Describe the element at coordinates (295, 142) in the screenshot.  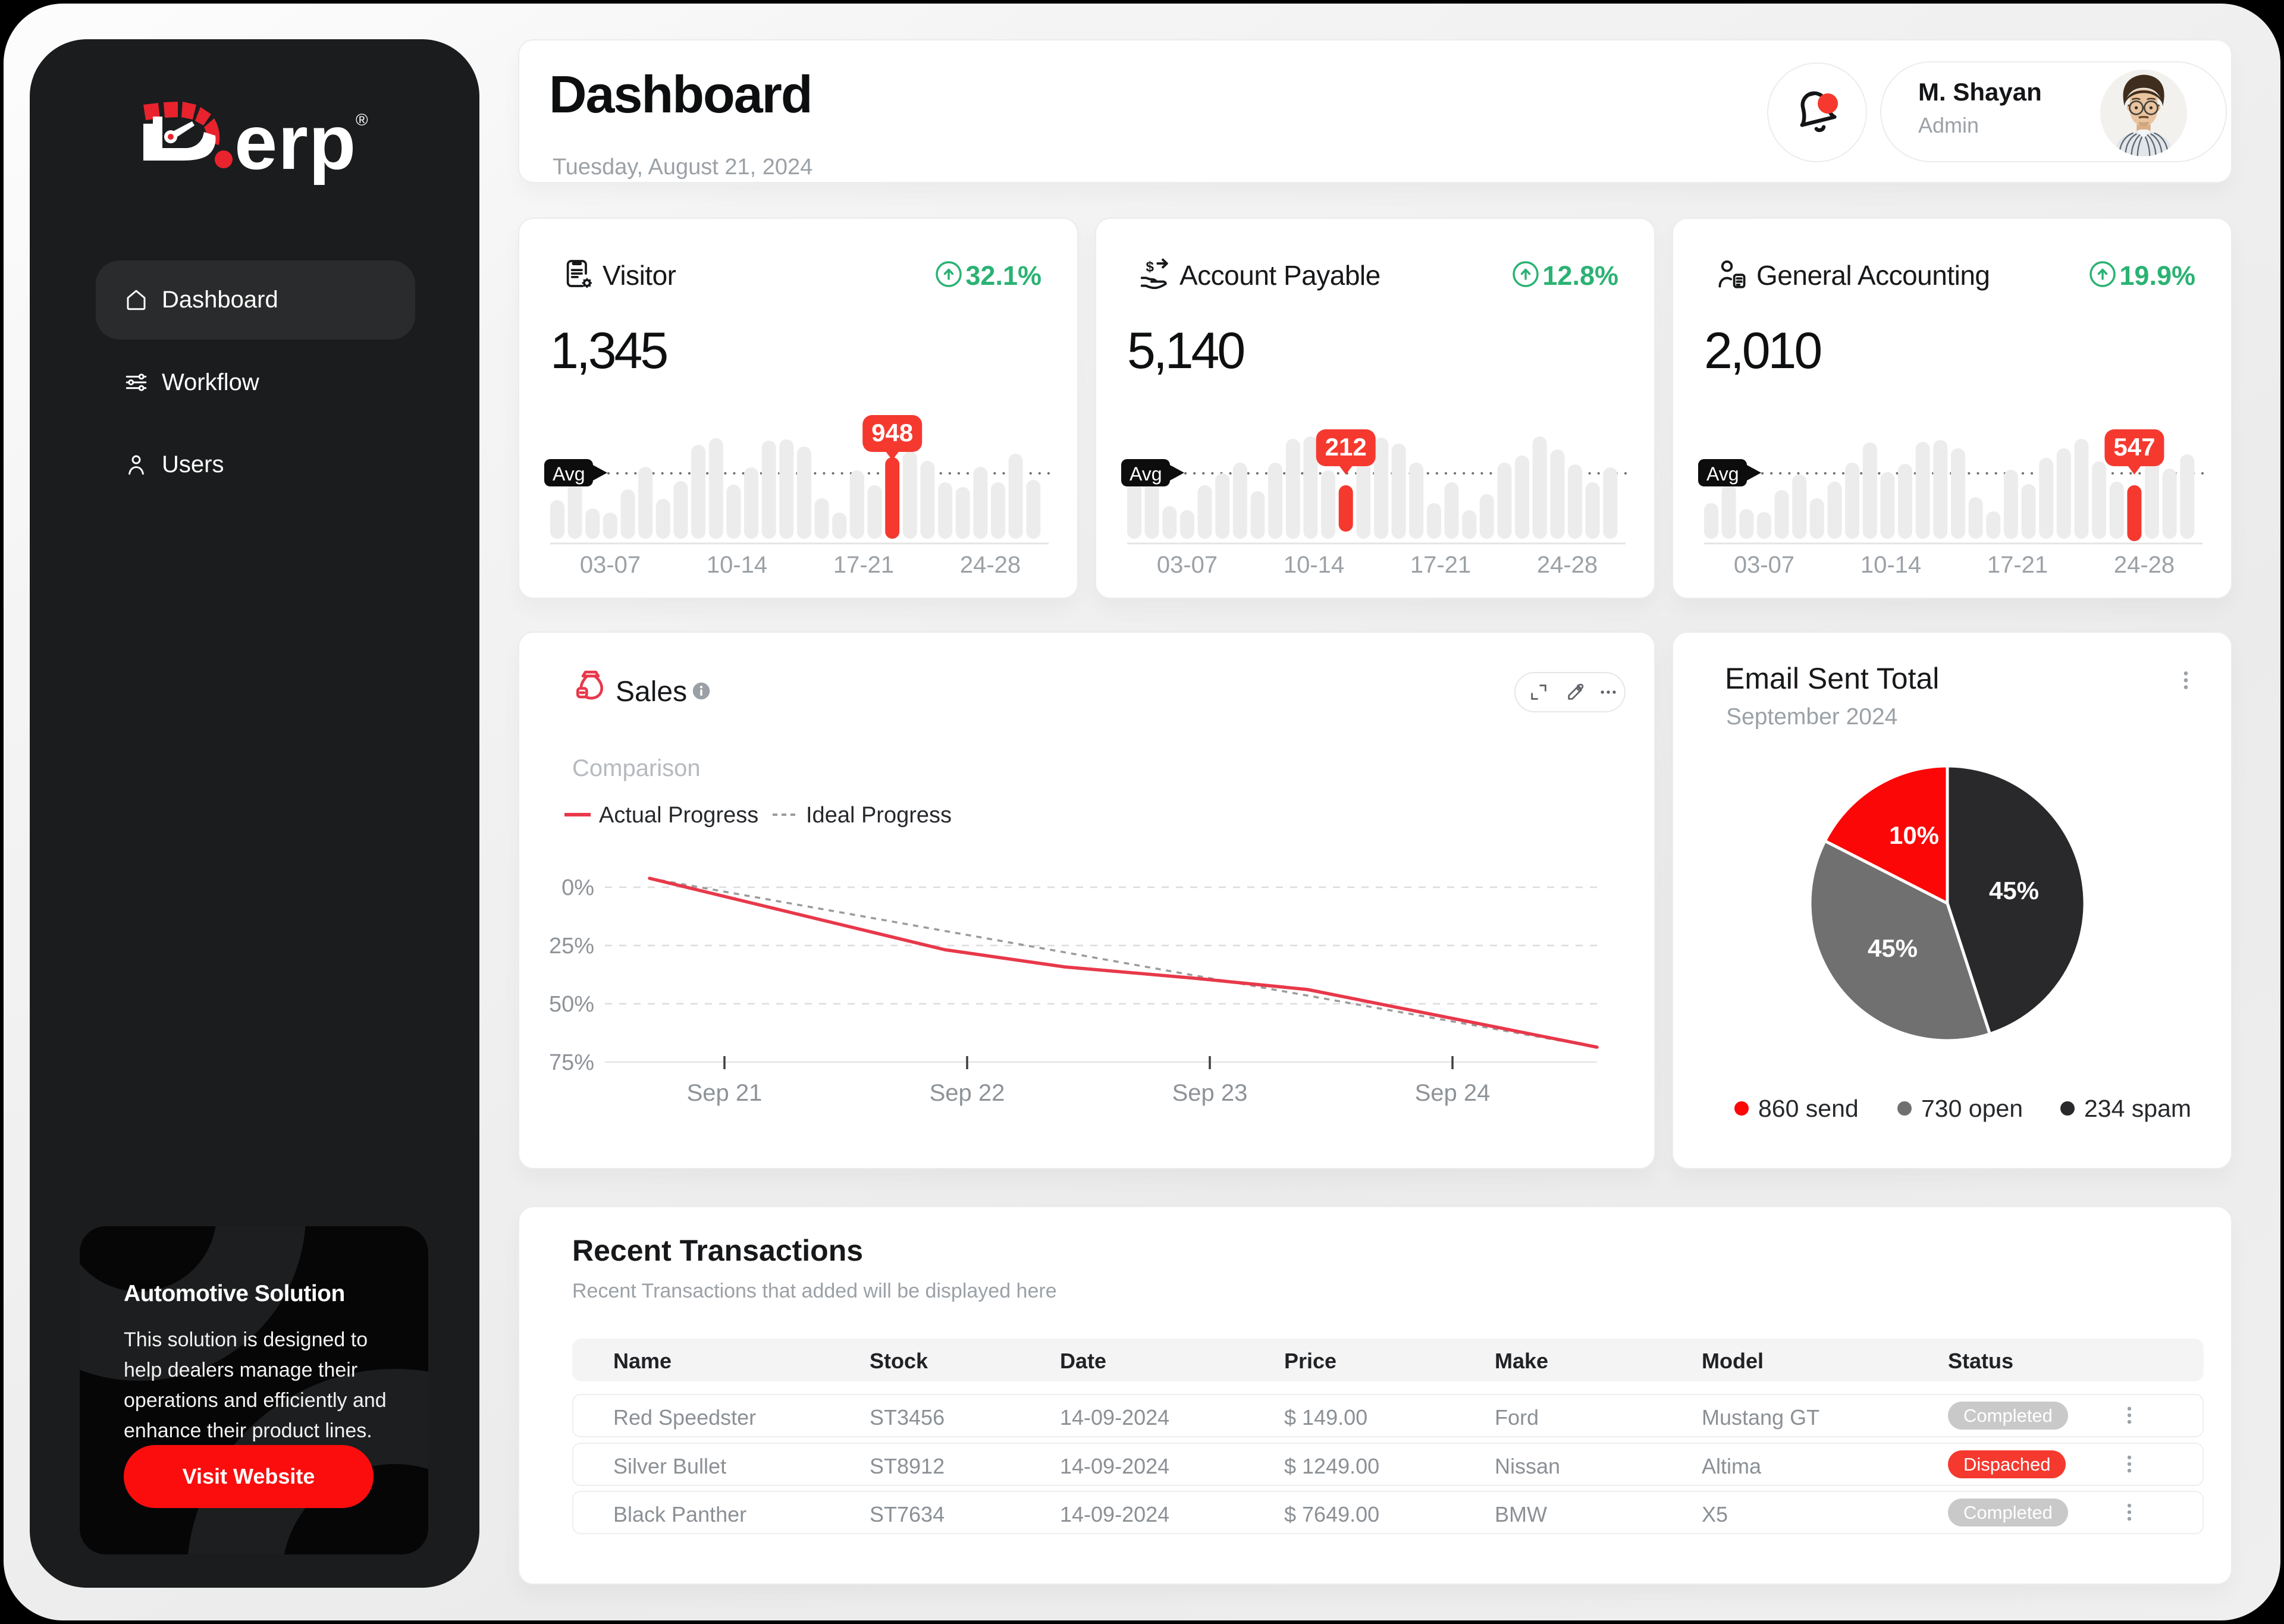
I see `svg-text: erp` at that location.